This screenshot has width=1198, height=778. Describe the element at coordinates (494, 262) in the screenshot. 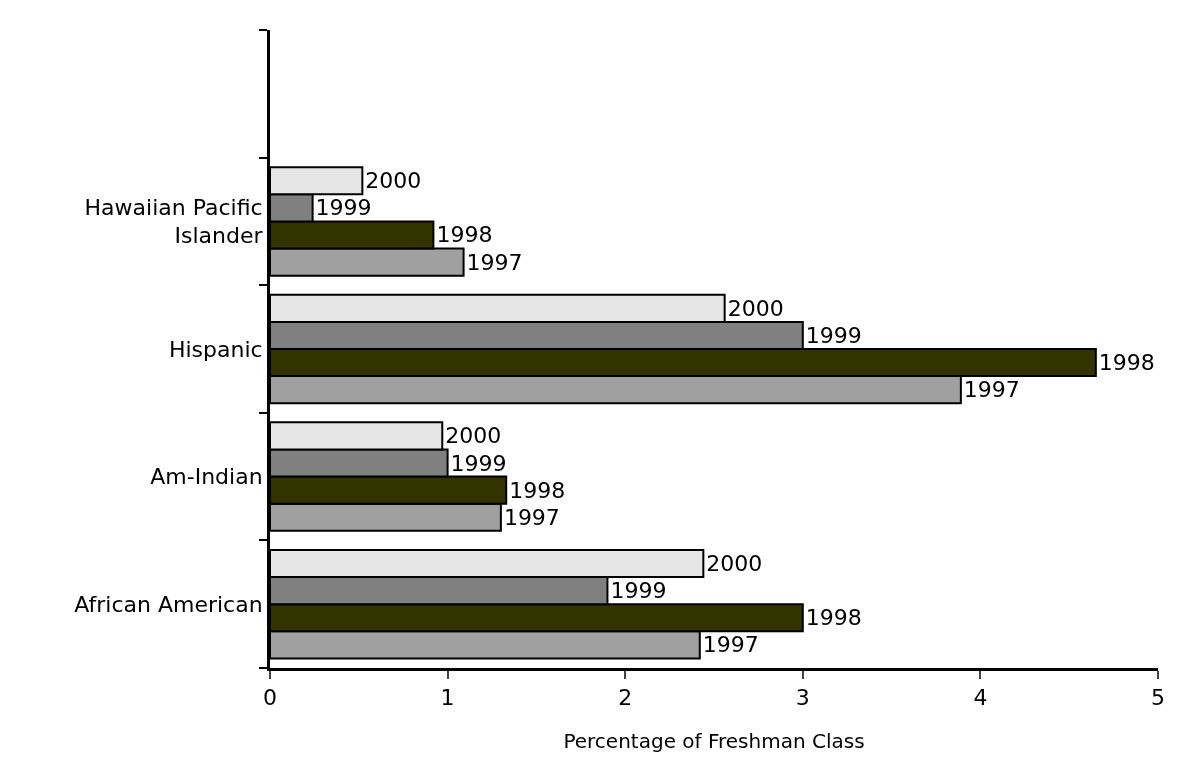

I see `series-label: 1997` at that location.